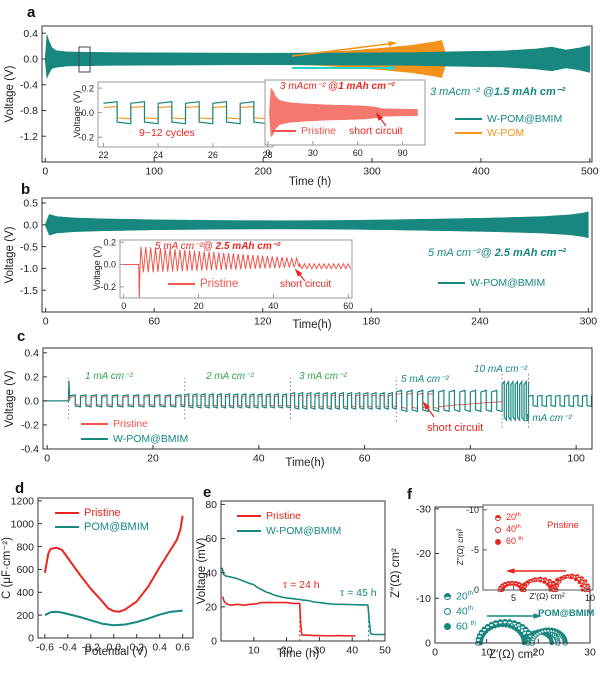 Image resolution: width=600 pixels, height=695 pixels. I want to click on svg-text: Time(h), so click(311, 325).